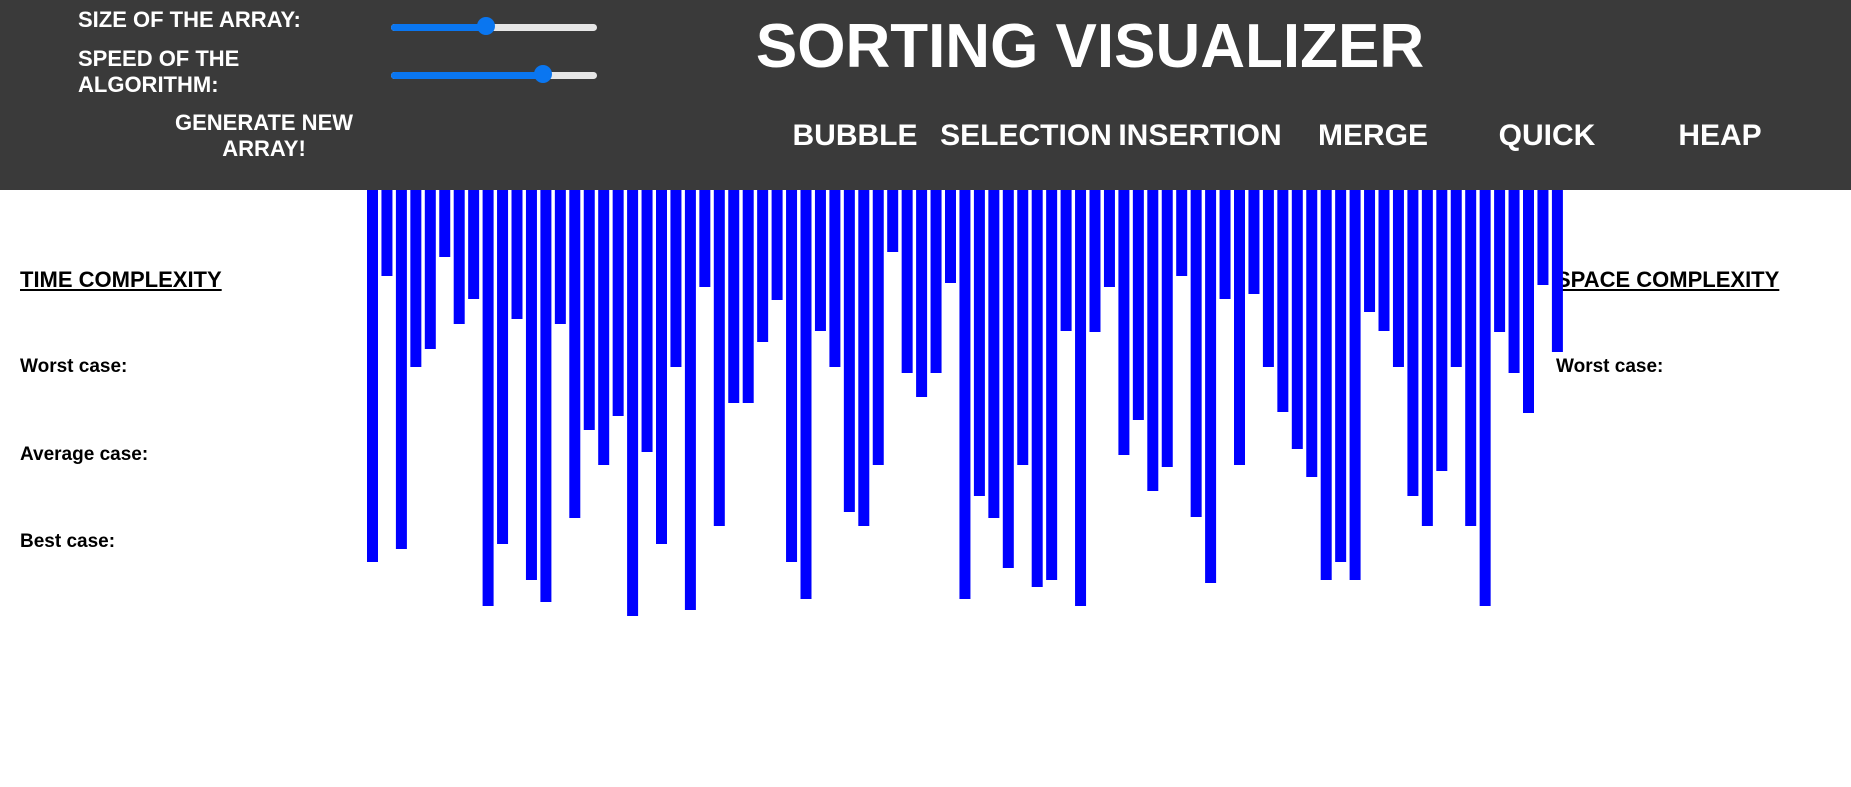 This screenshot has height=787, width=1851. What do you see at coordinates (1720, 135) in the screenshot?
I see `heap-sort-button: HEAP` at bounding box center [1720, 135].